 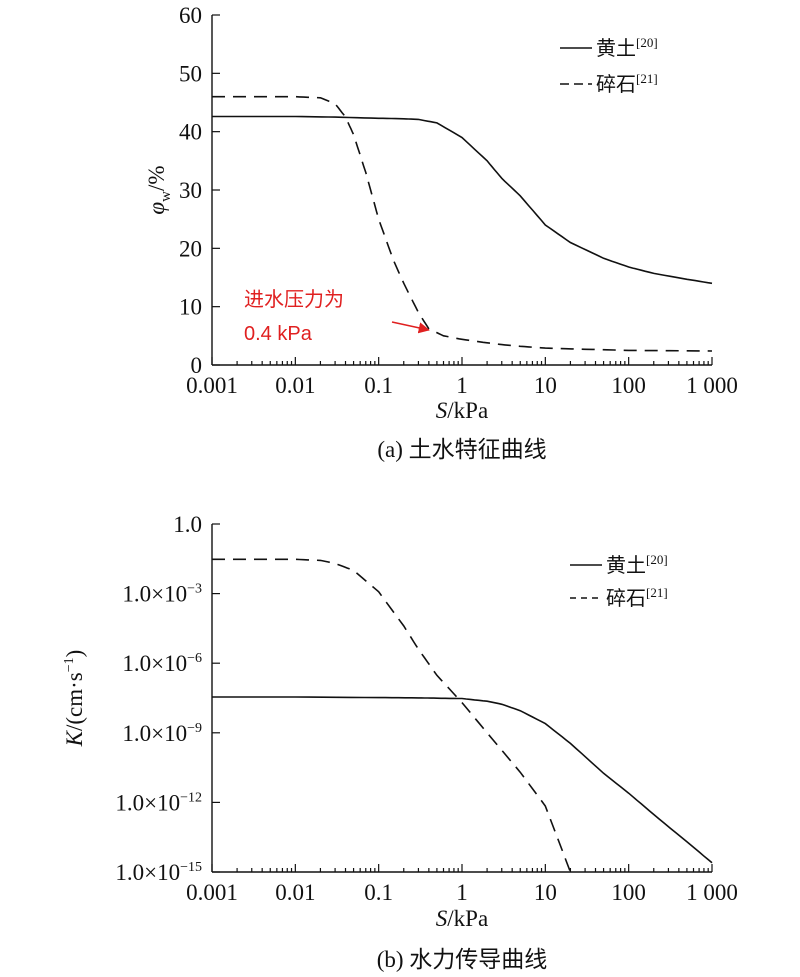 I want to click on chart-a-y-tick-label-2: 20, so click(x=190, y=248).